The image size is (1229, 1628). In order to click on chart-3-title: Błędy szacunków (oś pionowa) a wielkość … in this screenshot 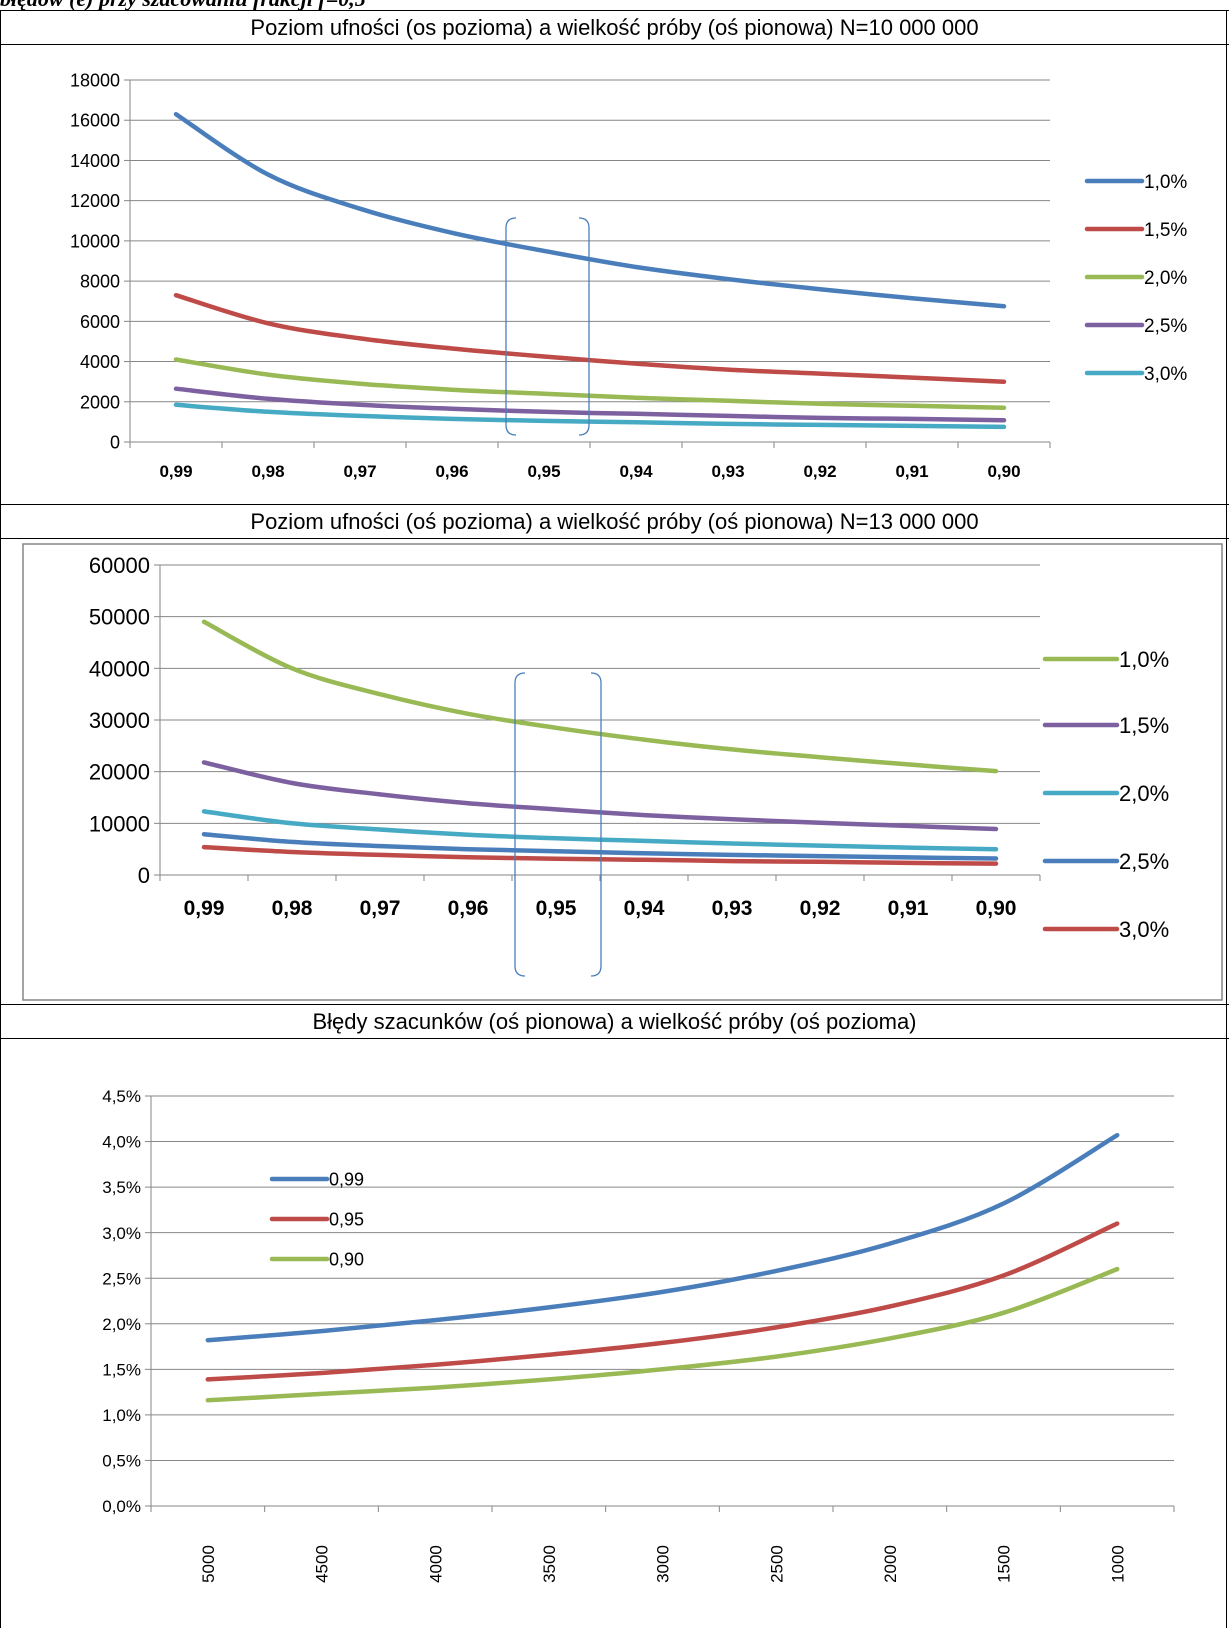, I will do `click(614, 1021)`.